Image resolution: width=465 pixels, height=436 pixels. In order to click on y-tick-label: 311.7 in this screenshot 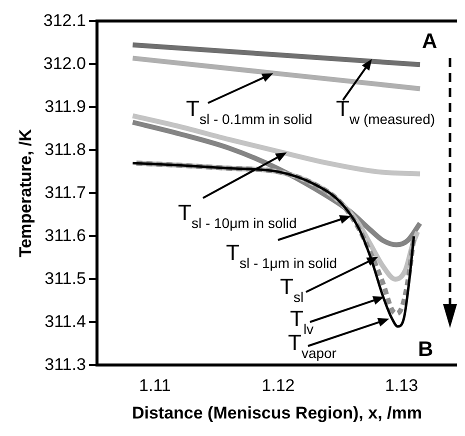, I will do `click(65, 192)`.